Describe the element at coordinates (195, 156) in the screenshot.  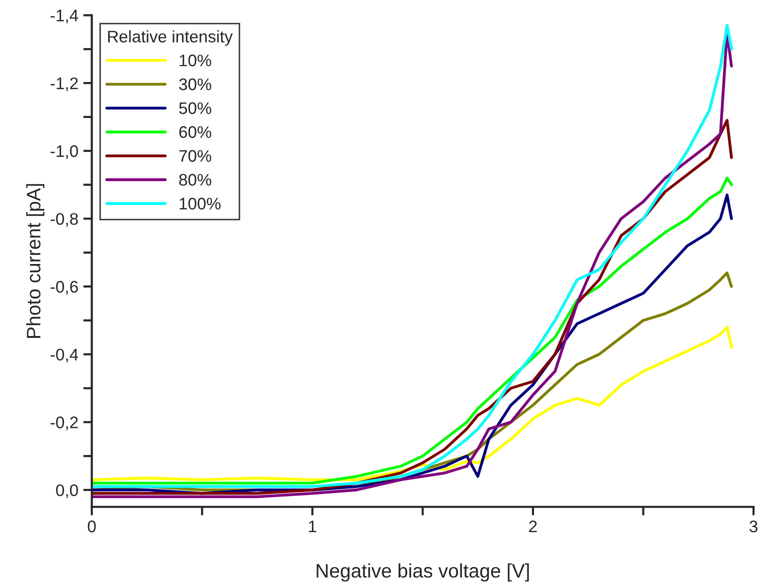
I see `legend-label: 70%` at that location.